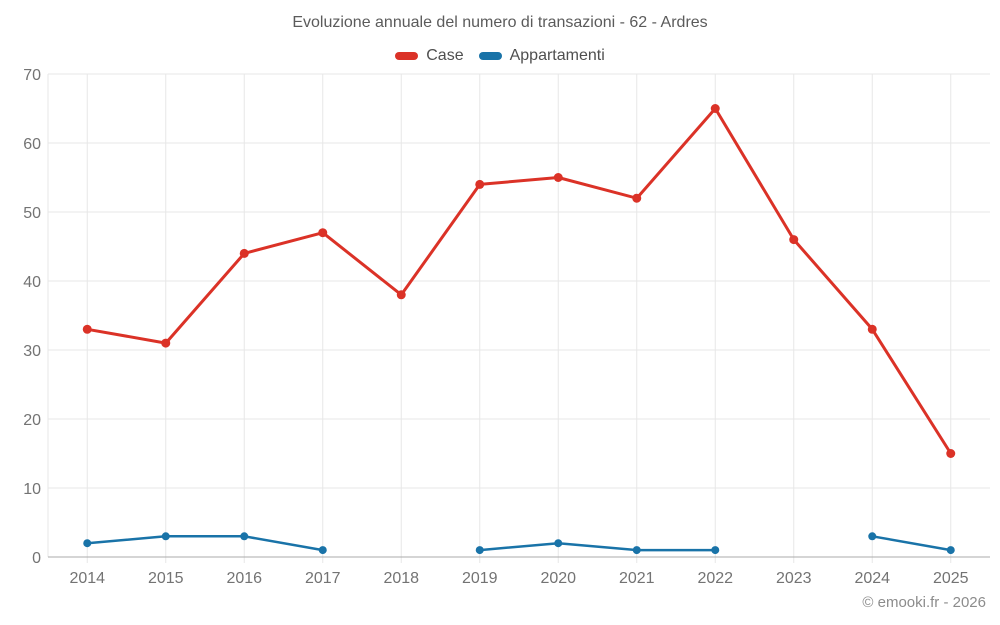 The width and height of the screenshot is (1000, 625). I want to click on x-tick-label: 2018, so click(401, 578).